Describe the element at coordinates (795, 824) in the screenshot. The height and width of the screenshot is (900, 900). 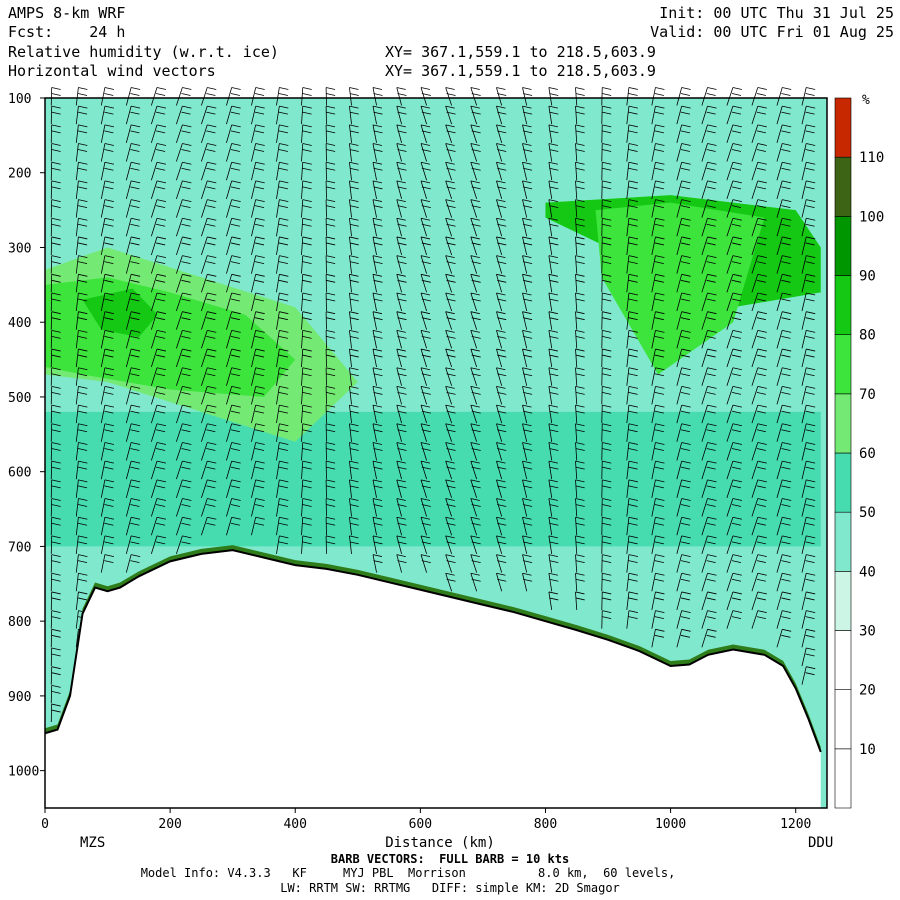
I see `x-tick-label-1200: 1200` at that location.